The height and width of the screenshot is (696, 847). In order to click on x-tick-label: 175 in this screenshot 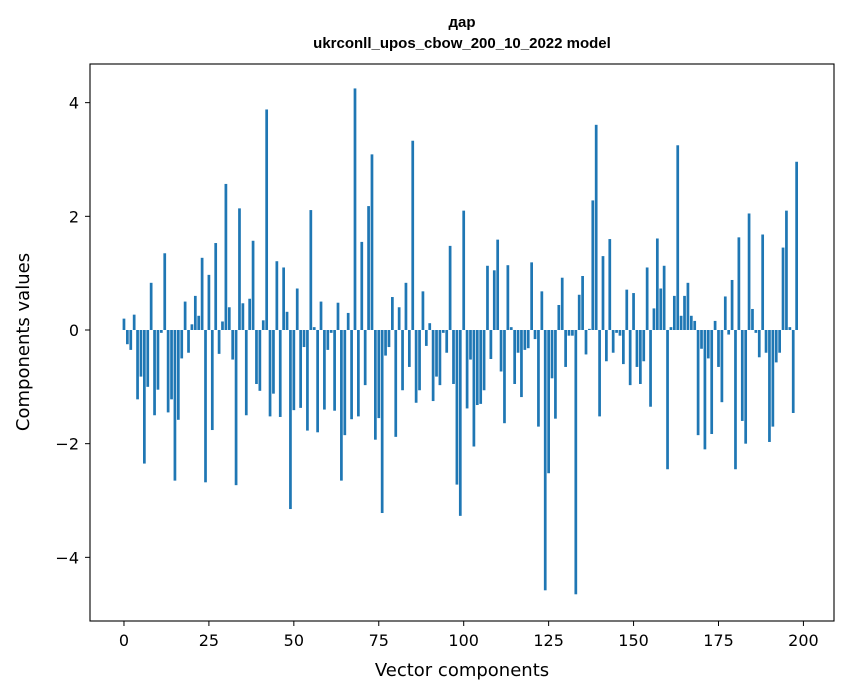, I will do `click(718, 640)`.